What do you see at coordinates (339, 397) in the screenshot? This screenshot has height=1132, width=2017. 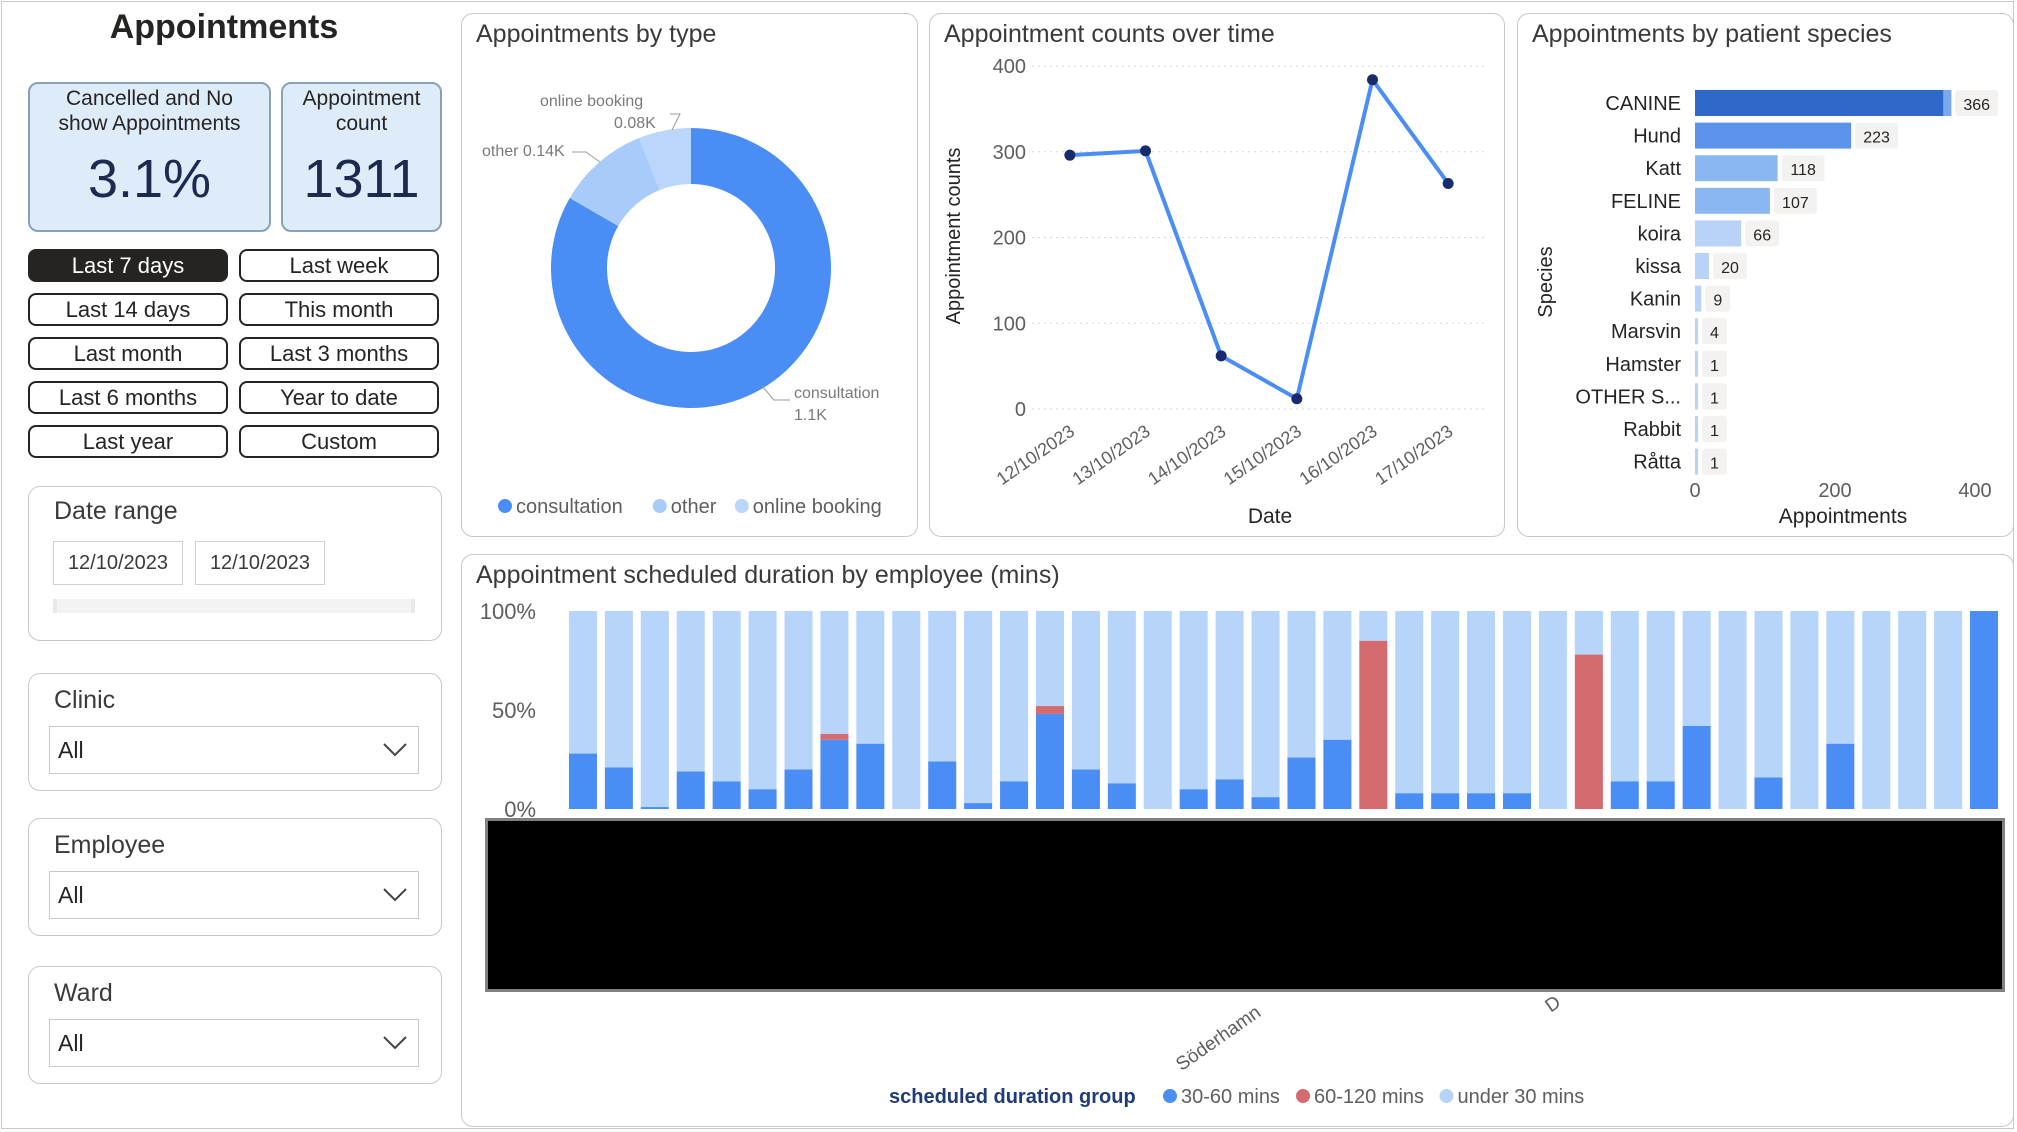 I see `date-button-year-to-date: Year to date` at bounding box center [339, 397].